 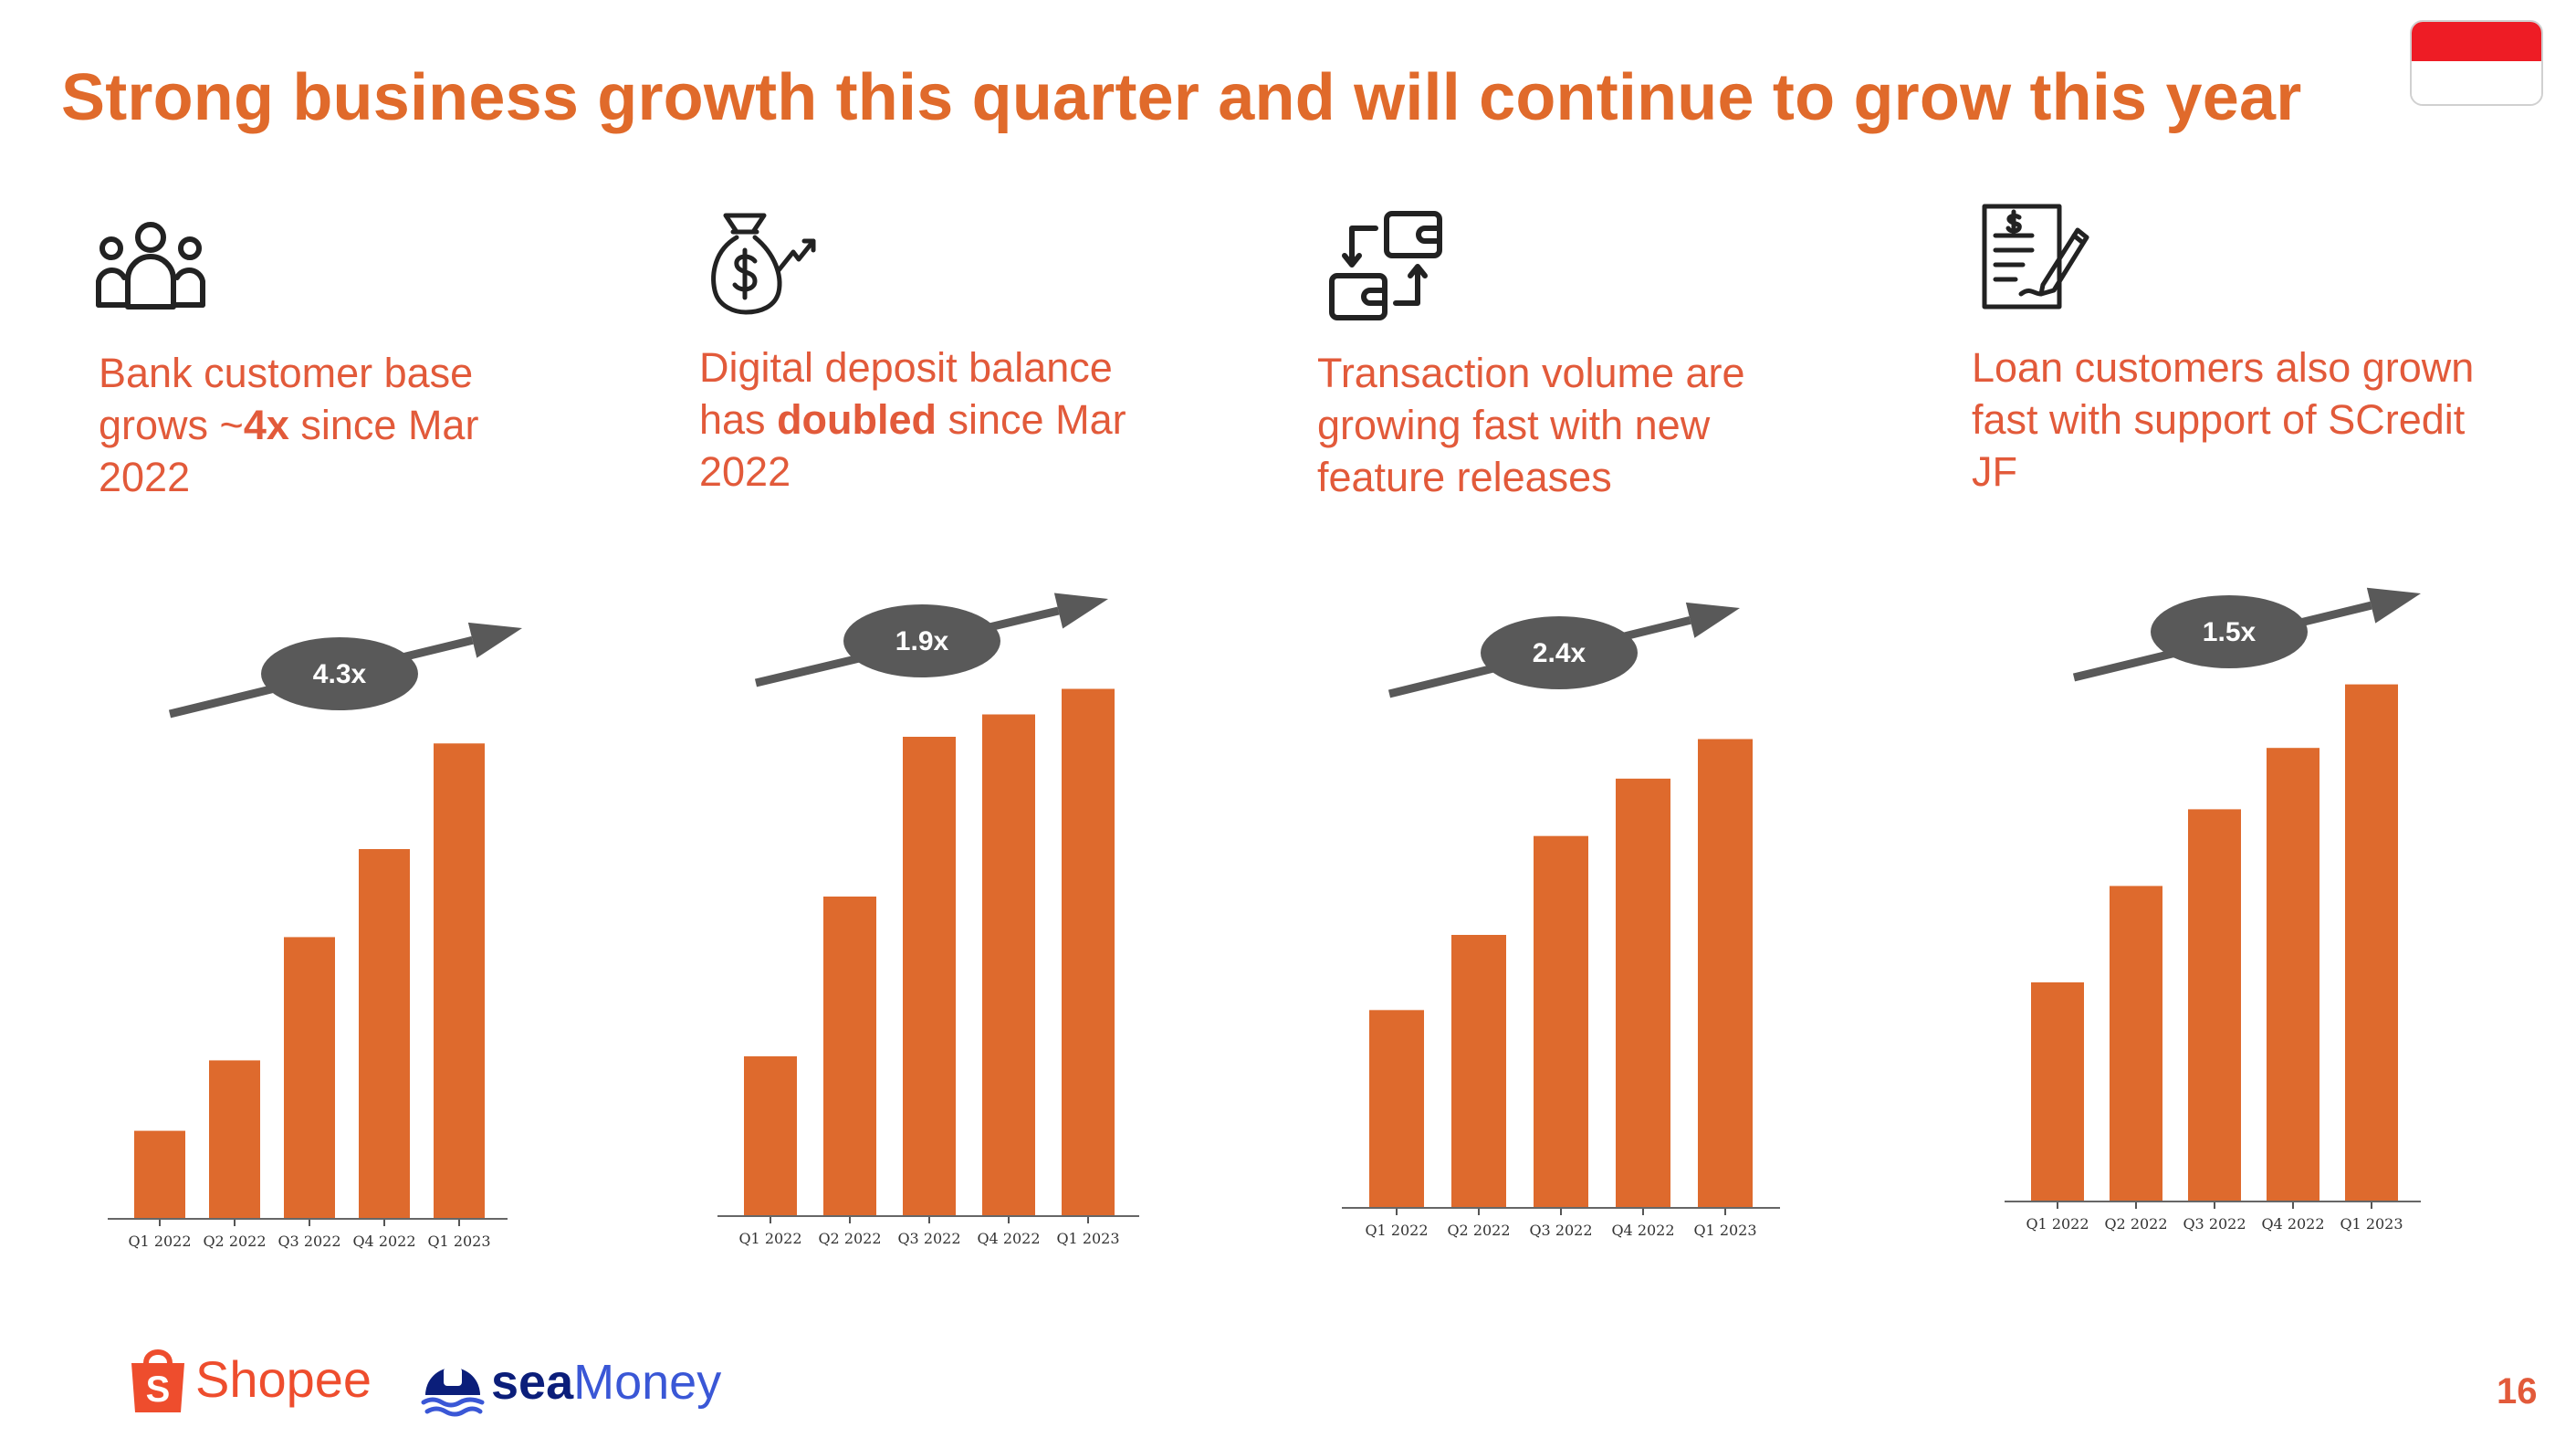 What do you see at coordinates (1087, 1238) in the screenshot?
I see `bar-chart-2-x-label-5: Q1 2023` at bounding box center [1087, 1238].